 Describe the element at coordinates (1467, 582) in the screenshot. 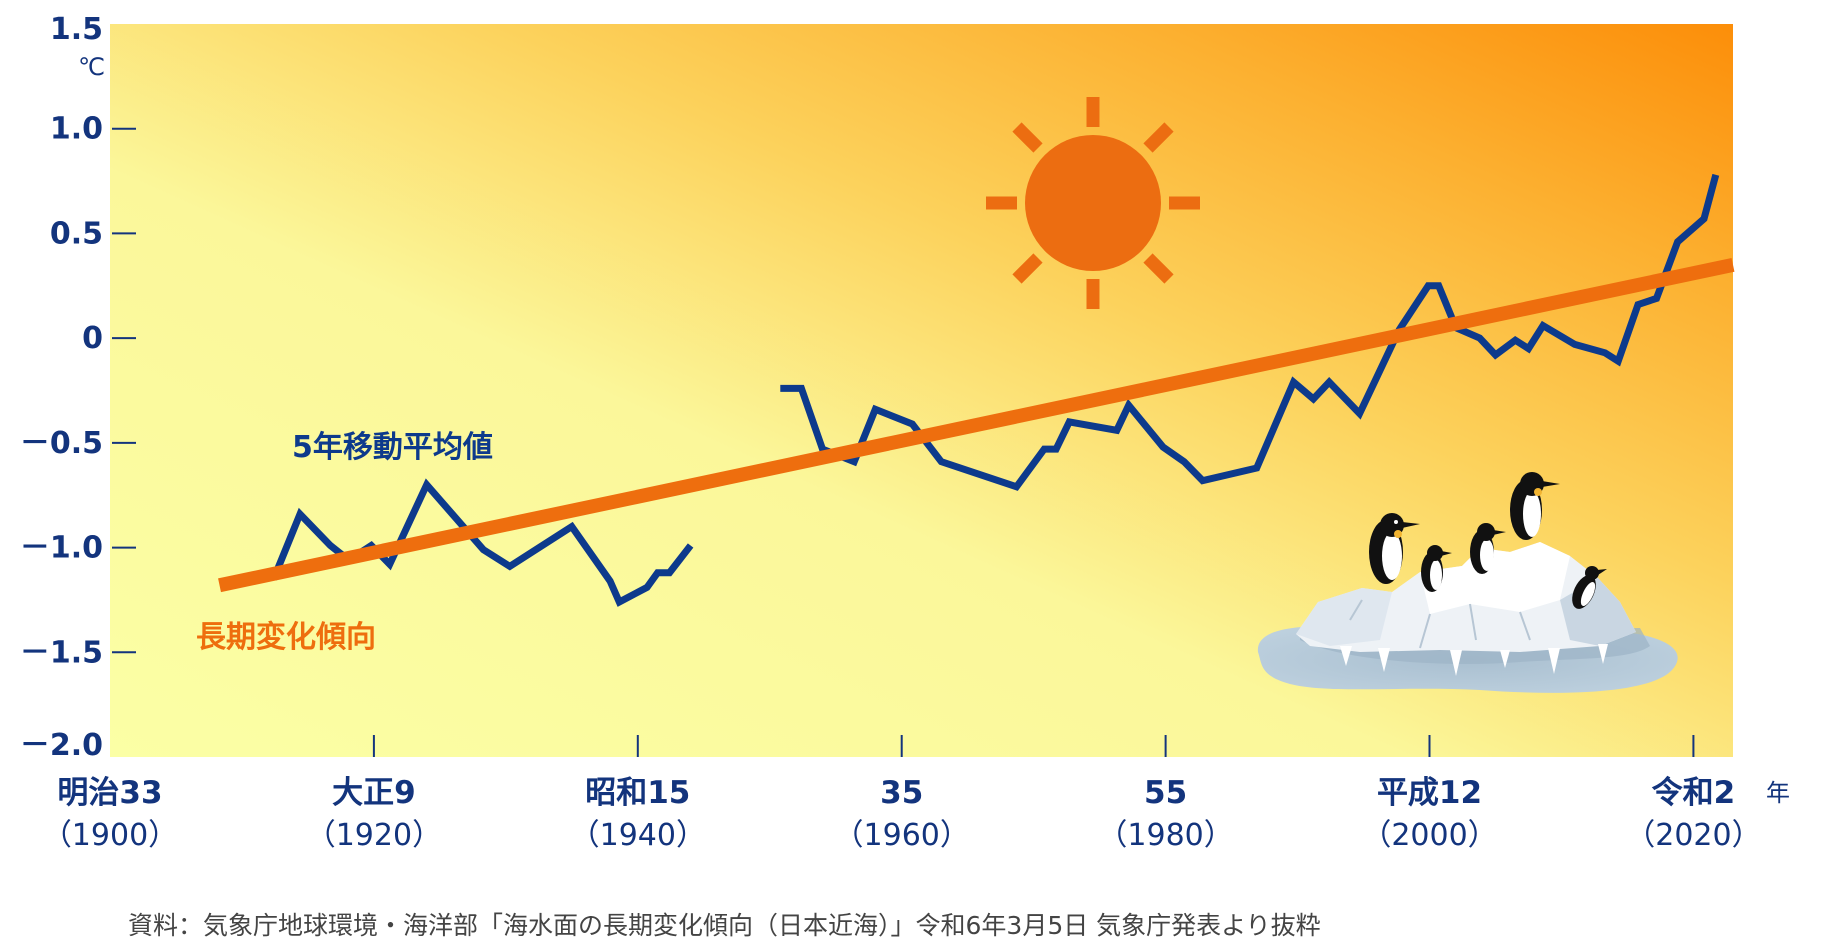

I see `penguins-on-ice-icon` at that location.